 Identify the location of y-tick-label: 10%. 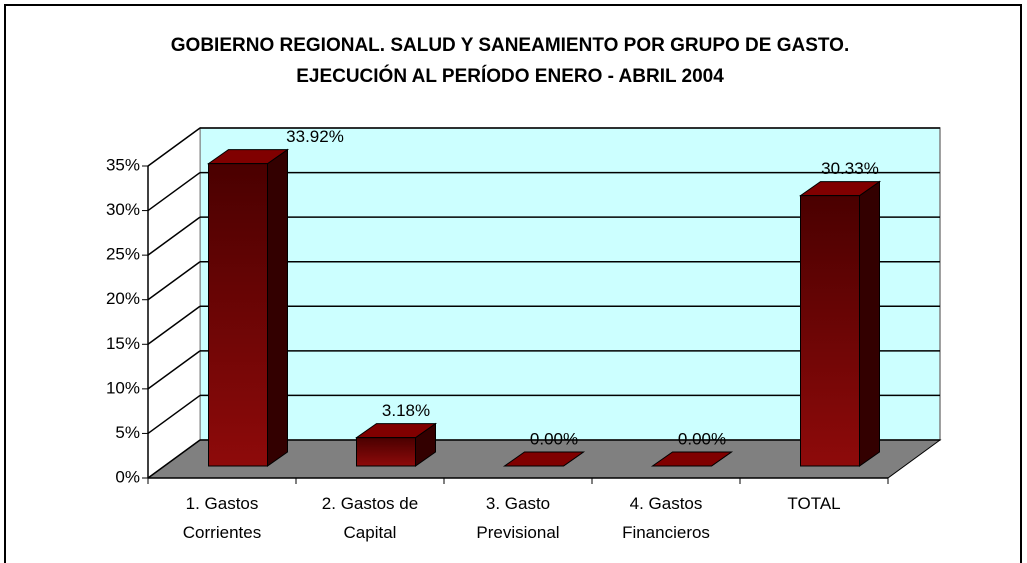
(123, 387).